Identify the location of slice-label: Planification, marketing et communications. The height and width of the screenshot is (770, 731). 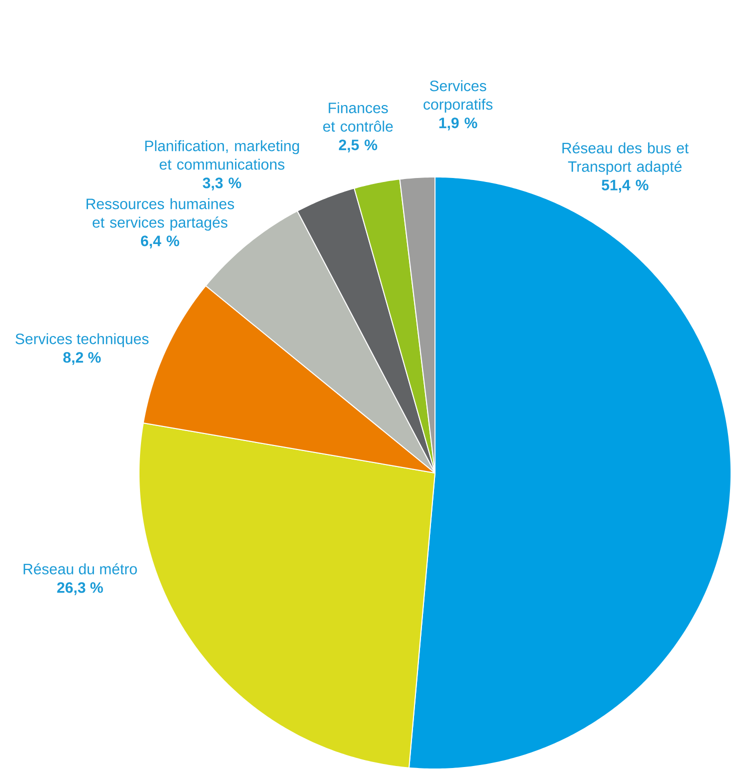
(222, 155).